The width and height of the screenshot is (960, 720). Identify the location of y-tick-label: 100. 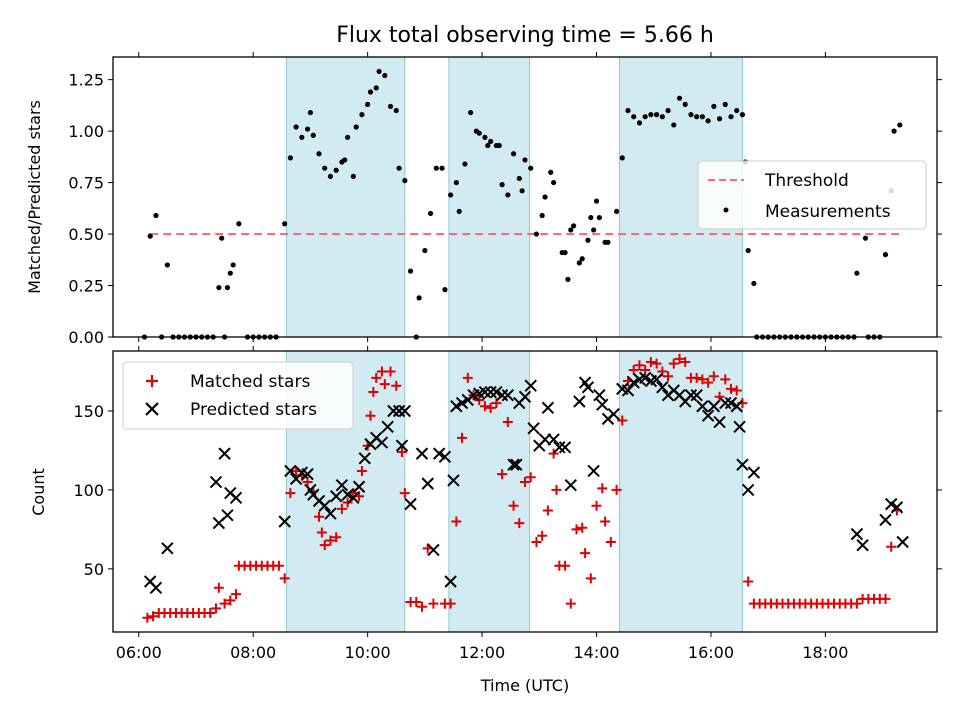
(88, 490).